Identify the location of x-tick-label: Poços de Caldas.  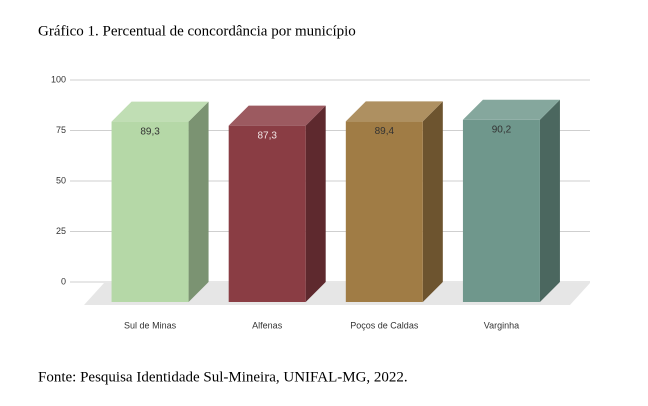
(384, 325).